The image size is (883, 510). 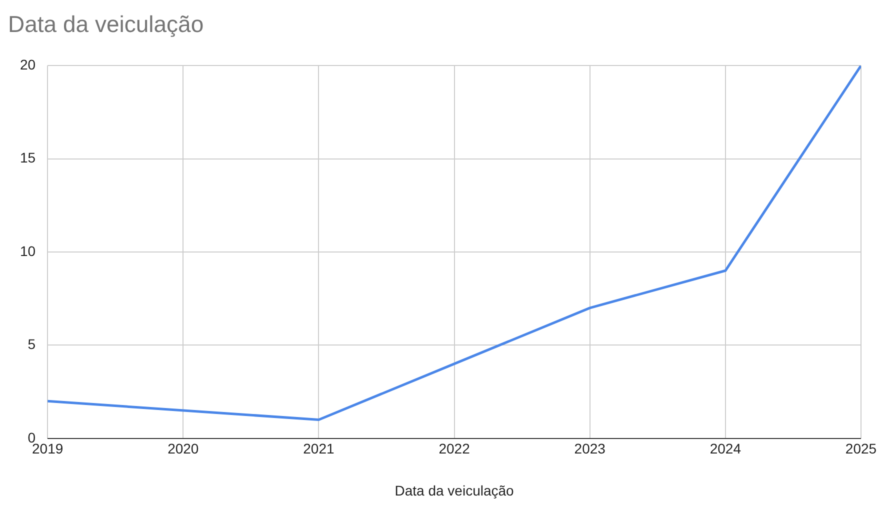 What do you see at coordinates (454, 490) in the screenshot?
I see `x-axis-title: Data da veiculação` at bounding box center [454, 490].